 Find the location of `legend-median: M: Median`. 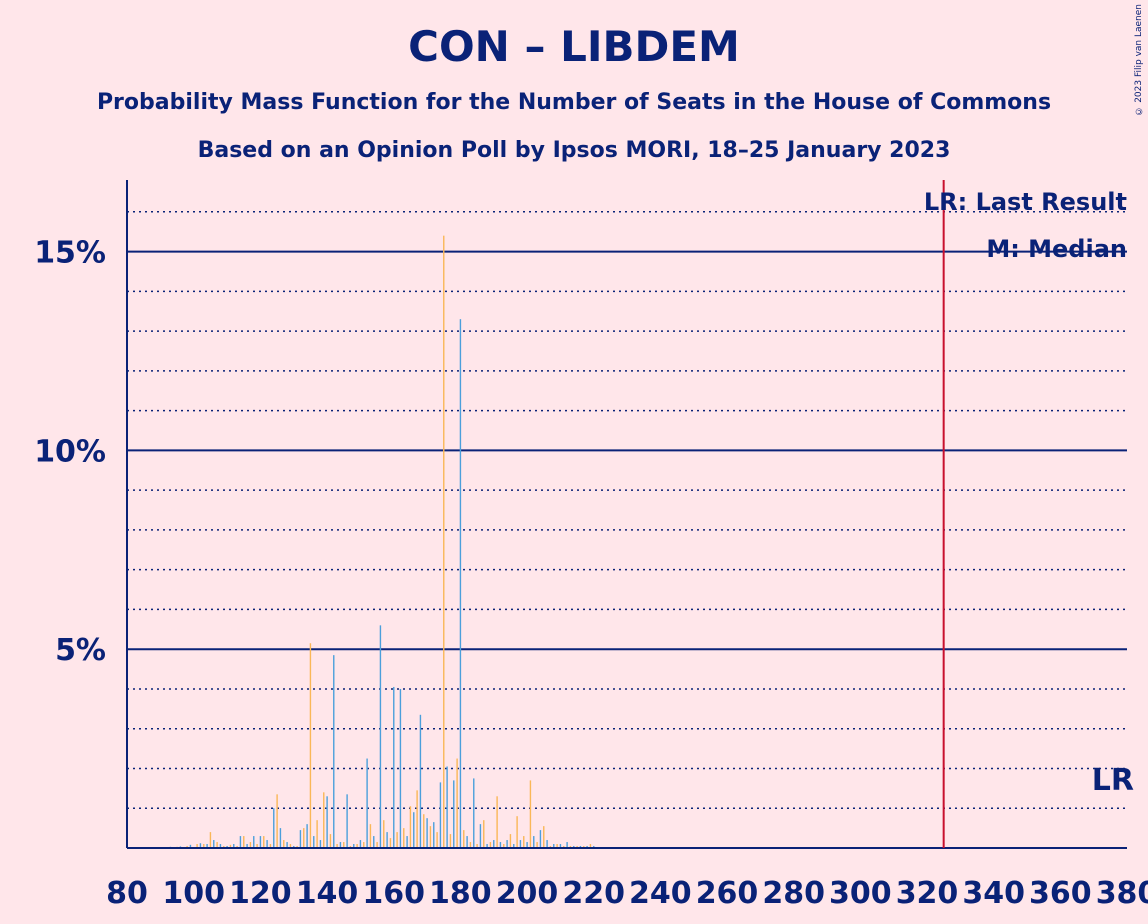

legend-median: M: Median is located at coordinates (1056, 249).